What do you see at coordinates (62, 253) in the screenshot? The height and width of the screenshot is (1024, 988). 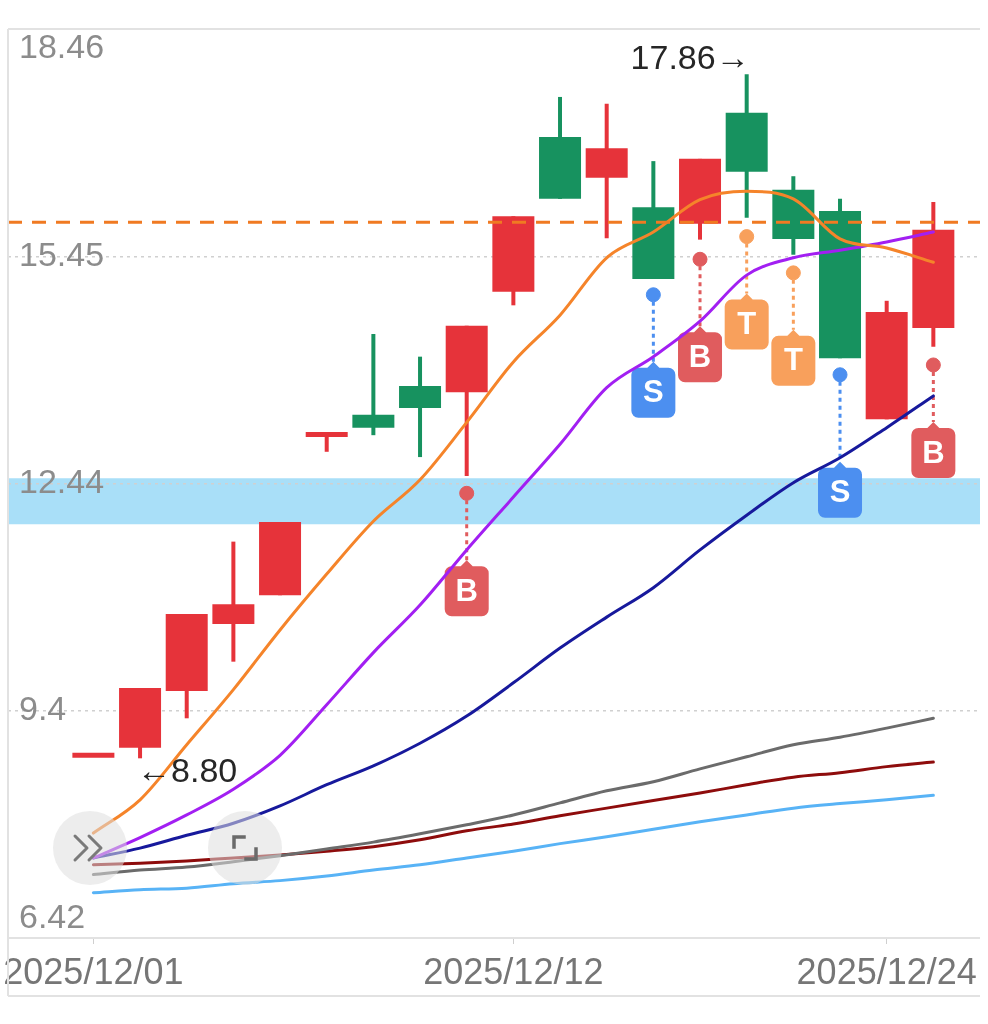 I see `y-tick-label: 15.45` at bounding box center [62, 253].